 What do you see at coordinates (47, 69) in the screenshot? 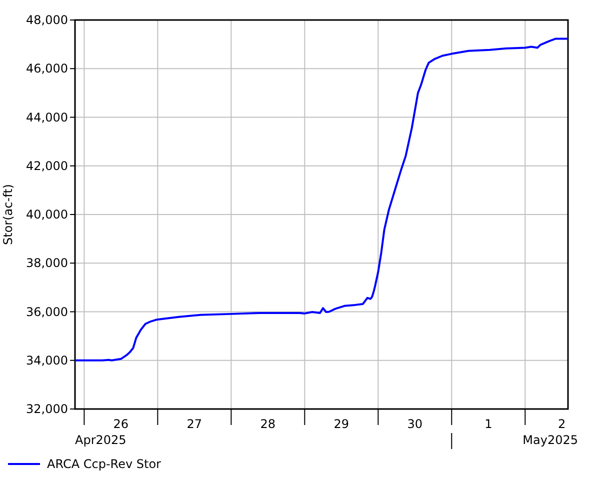
I see `y-tick-label: 46,000` at bounding box center [47, 69].